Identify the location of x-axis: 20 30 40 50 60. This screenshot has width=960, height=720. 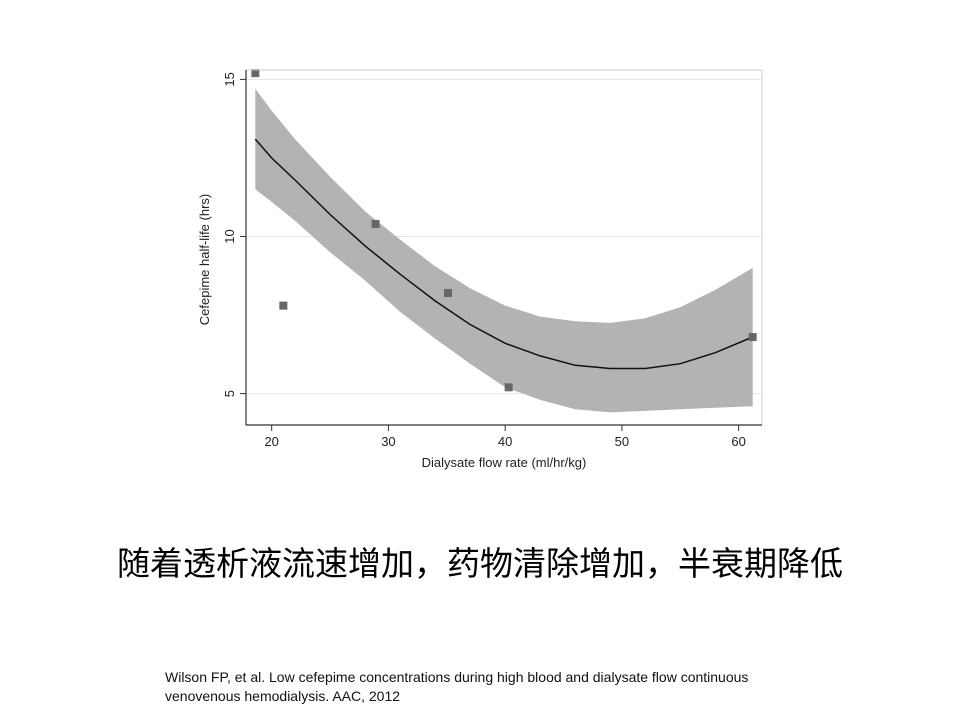
(504, 436).